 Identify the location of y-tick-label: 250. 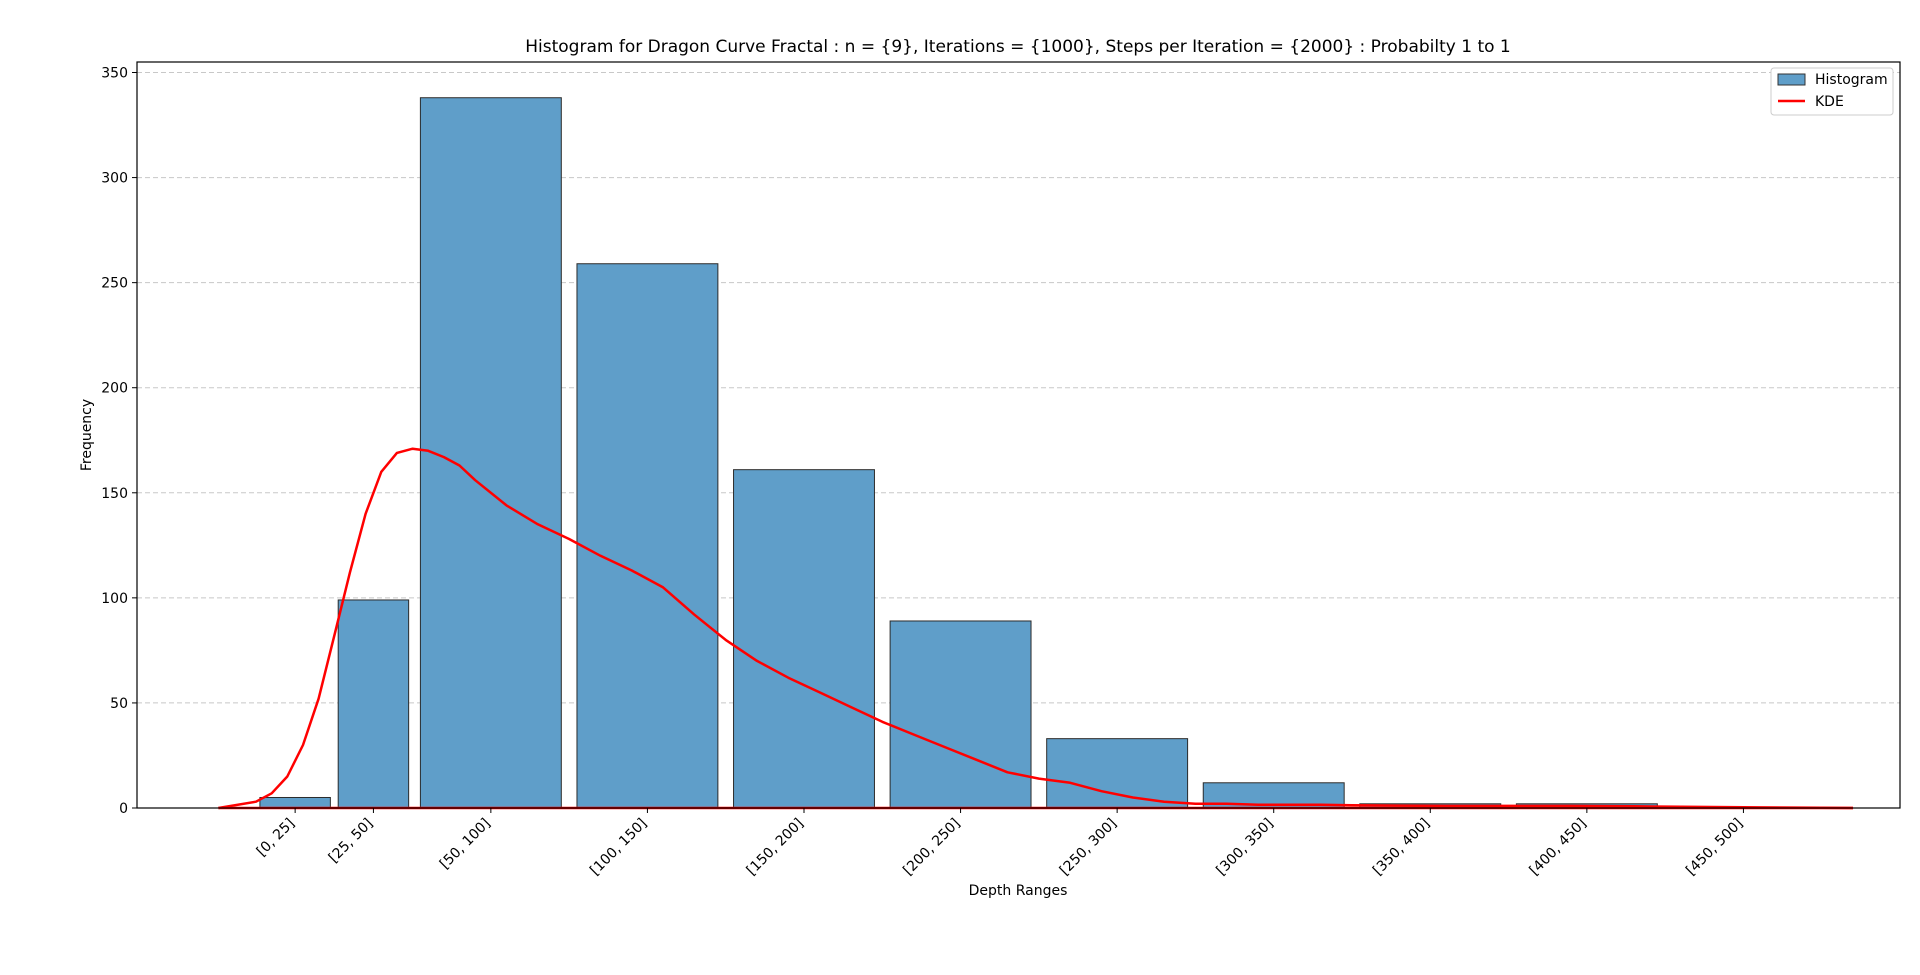
(114, 284).